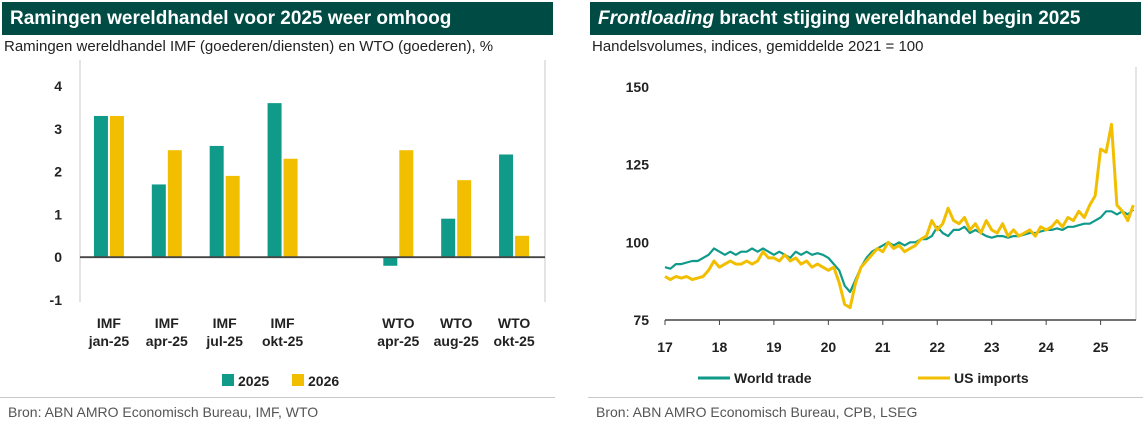 This screenshot has height=427, width=1143. Describe the element at coordinates (58, 257) in the screenshot. I see `bar-y-tick-label: 0` at that location.